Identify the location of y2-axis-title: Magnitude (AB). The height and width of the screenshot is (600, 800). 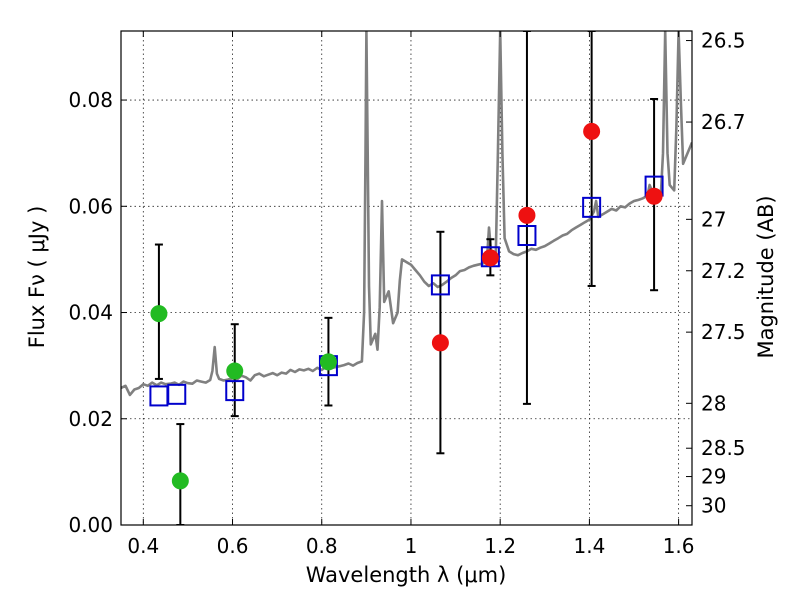
(766, 276).